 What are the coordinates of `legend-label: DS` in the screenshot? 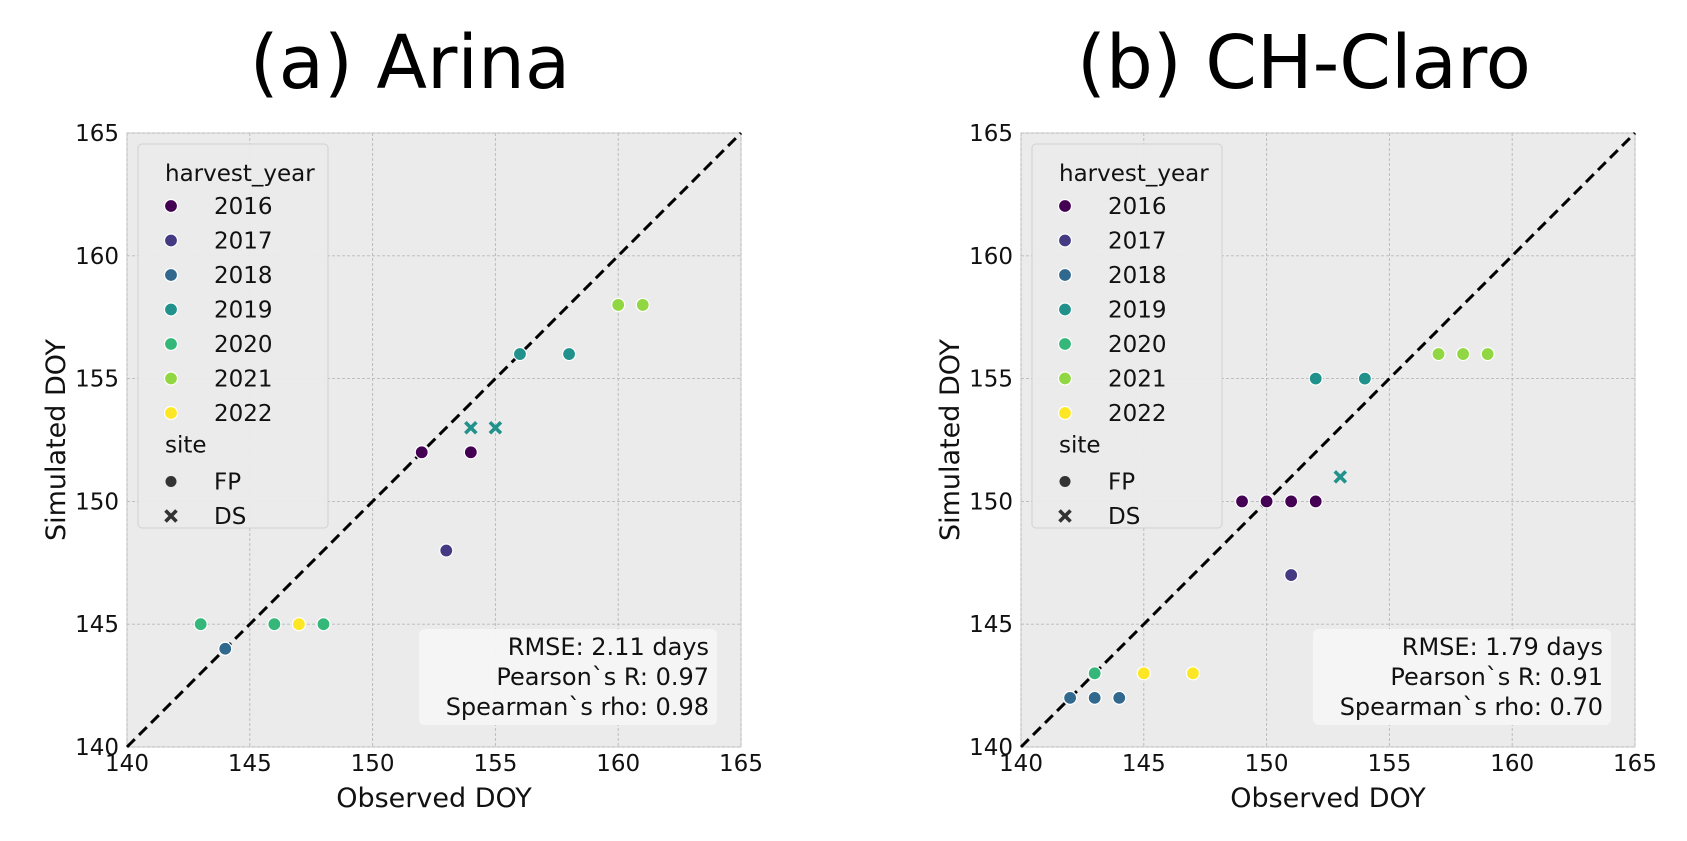 It's located at (1124, 517).